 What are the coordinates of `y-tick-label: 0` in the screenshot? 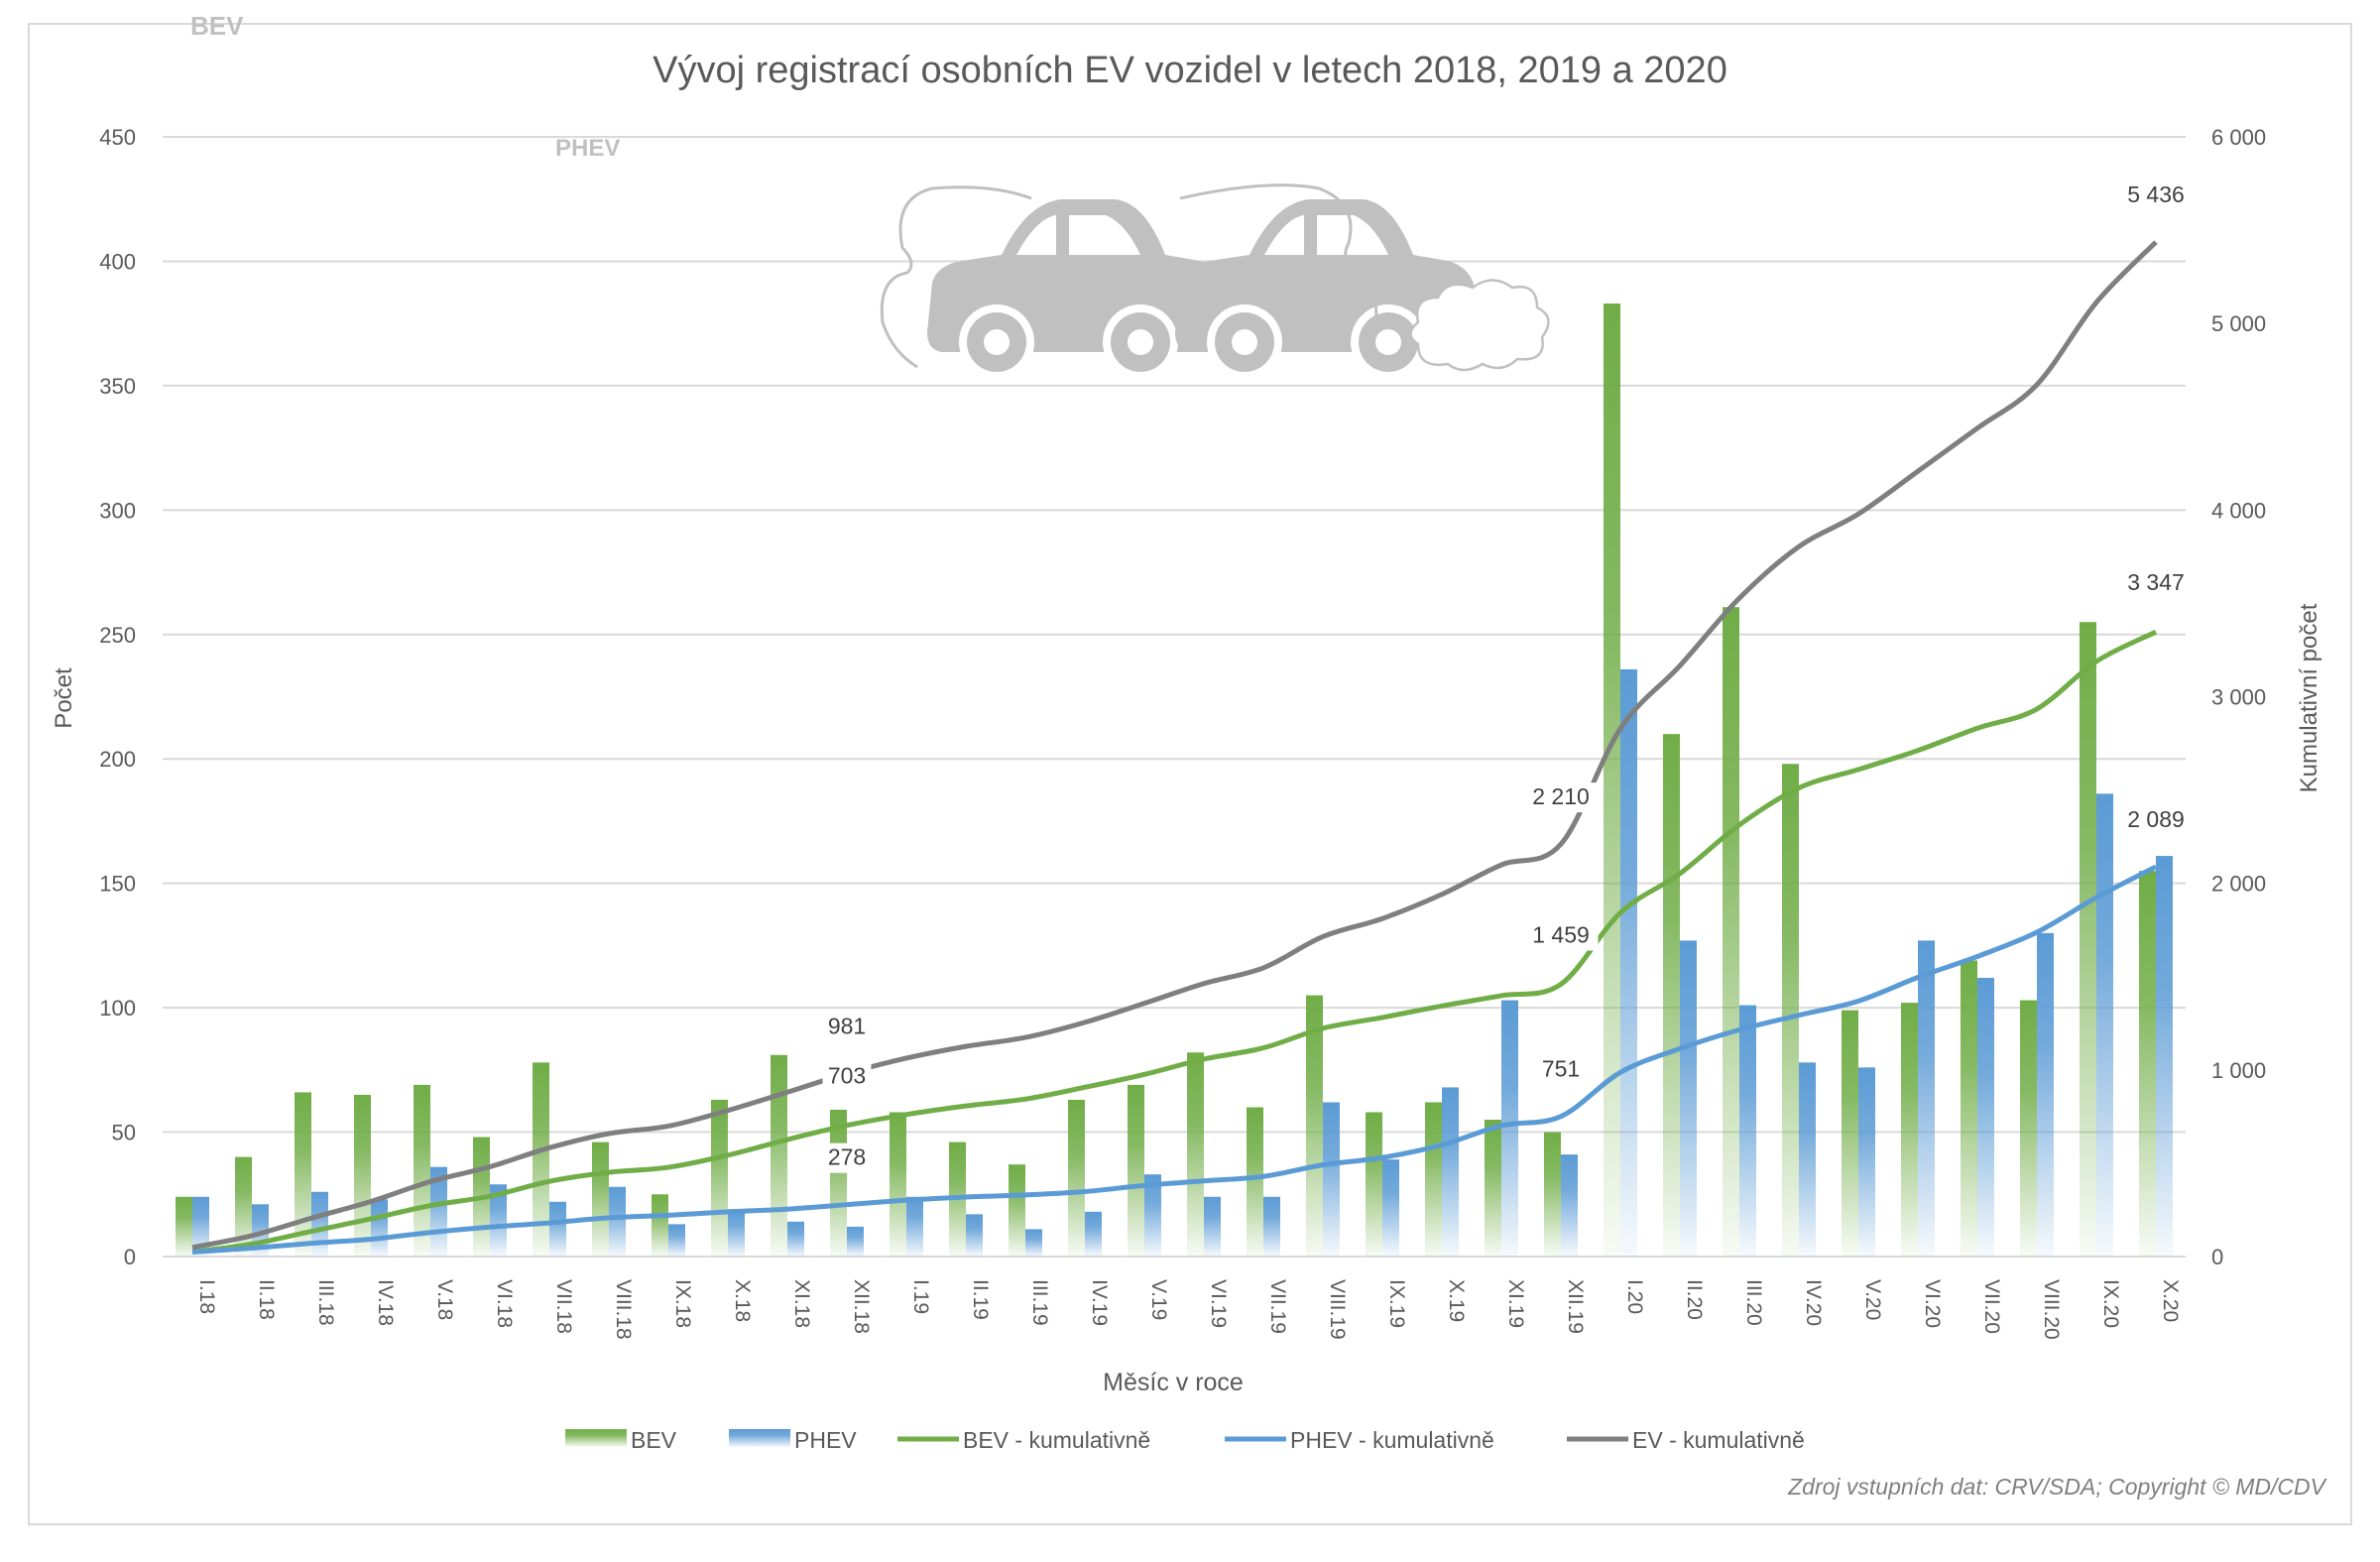 It's located at (130, 1257).